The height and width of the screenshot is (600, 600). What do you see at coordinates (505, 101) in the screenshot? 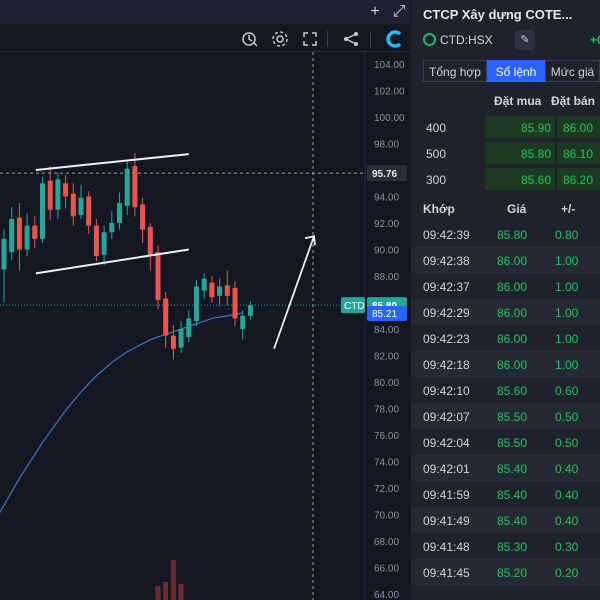
I see `orderbook-header: Đặt mua Đặt bán` at bounding box center [505, 101].